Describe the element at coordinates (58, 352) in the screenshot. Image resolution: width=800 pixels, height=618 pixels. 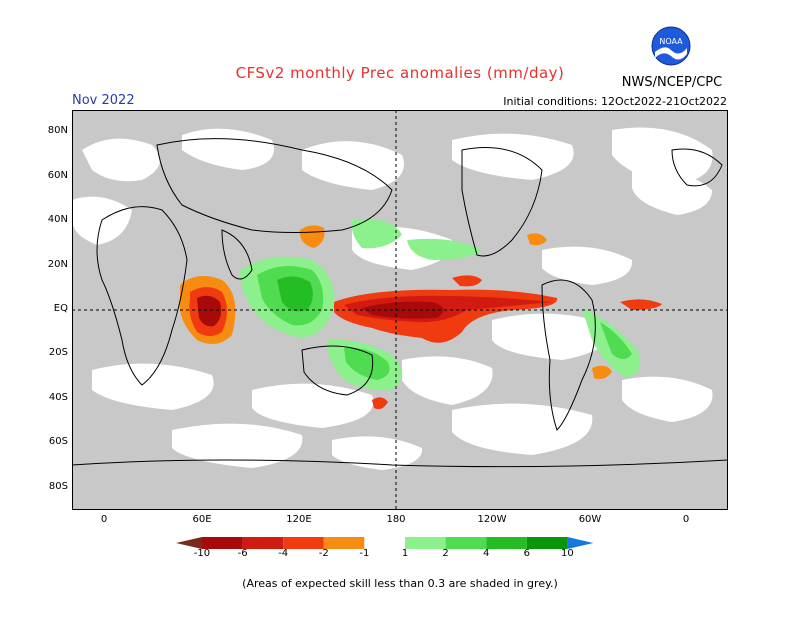
I see `lat-label: 20S` at that location.